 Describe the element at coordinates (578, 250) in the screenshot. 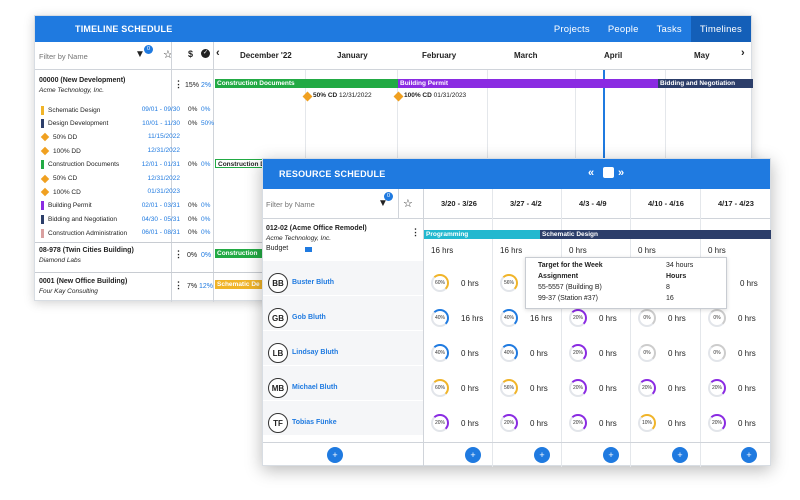

I see `budget-hours-value: 0 hrs` at that location.